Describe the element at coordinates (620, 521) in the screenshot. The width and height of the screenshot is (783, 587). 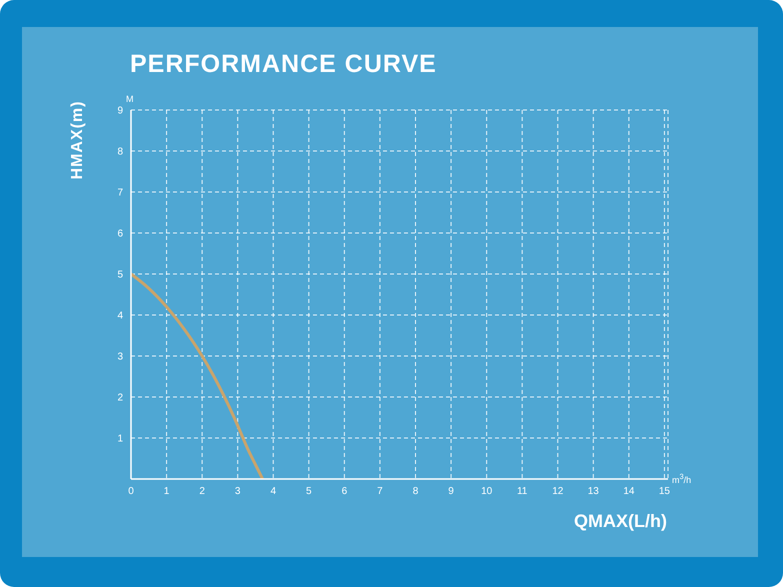
I see `x-axis-title: QMAX(L/h)` at that location.